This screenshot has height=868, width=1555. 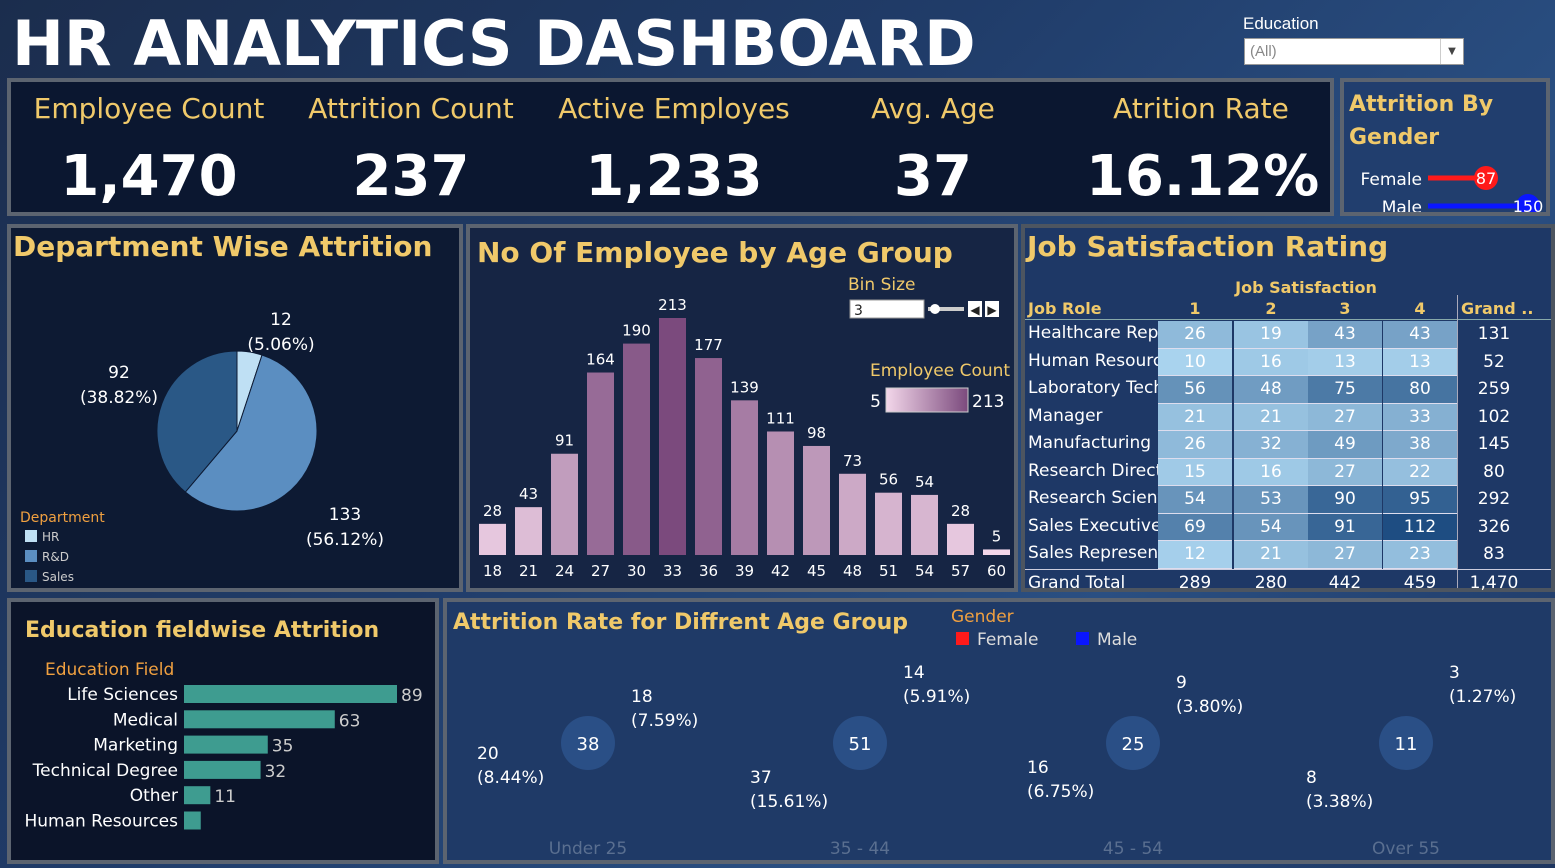 I want to click on slider-handle, so click(x=935, y=309).